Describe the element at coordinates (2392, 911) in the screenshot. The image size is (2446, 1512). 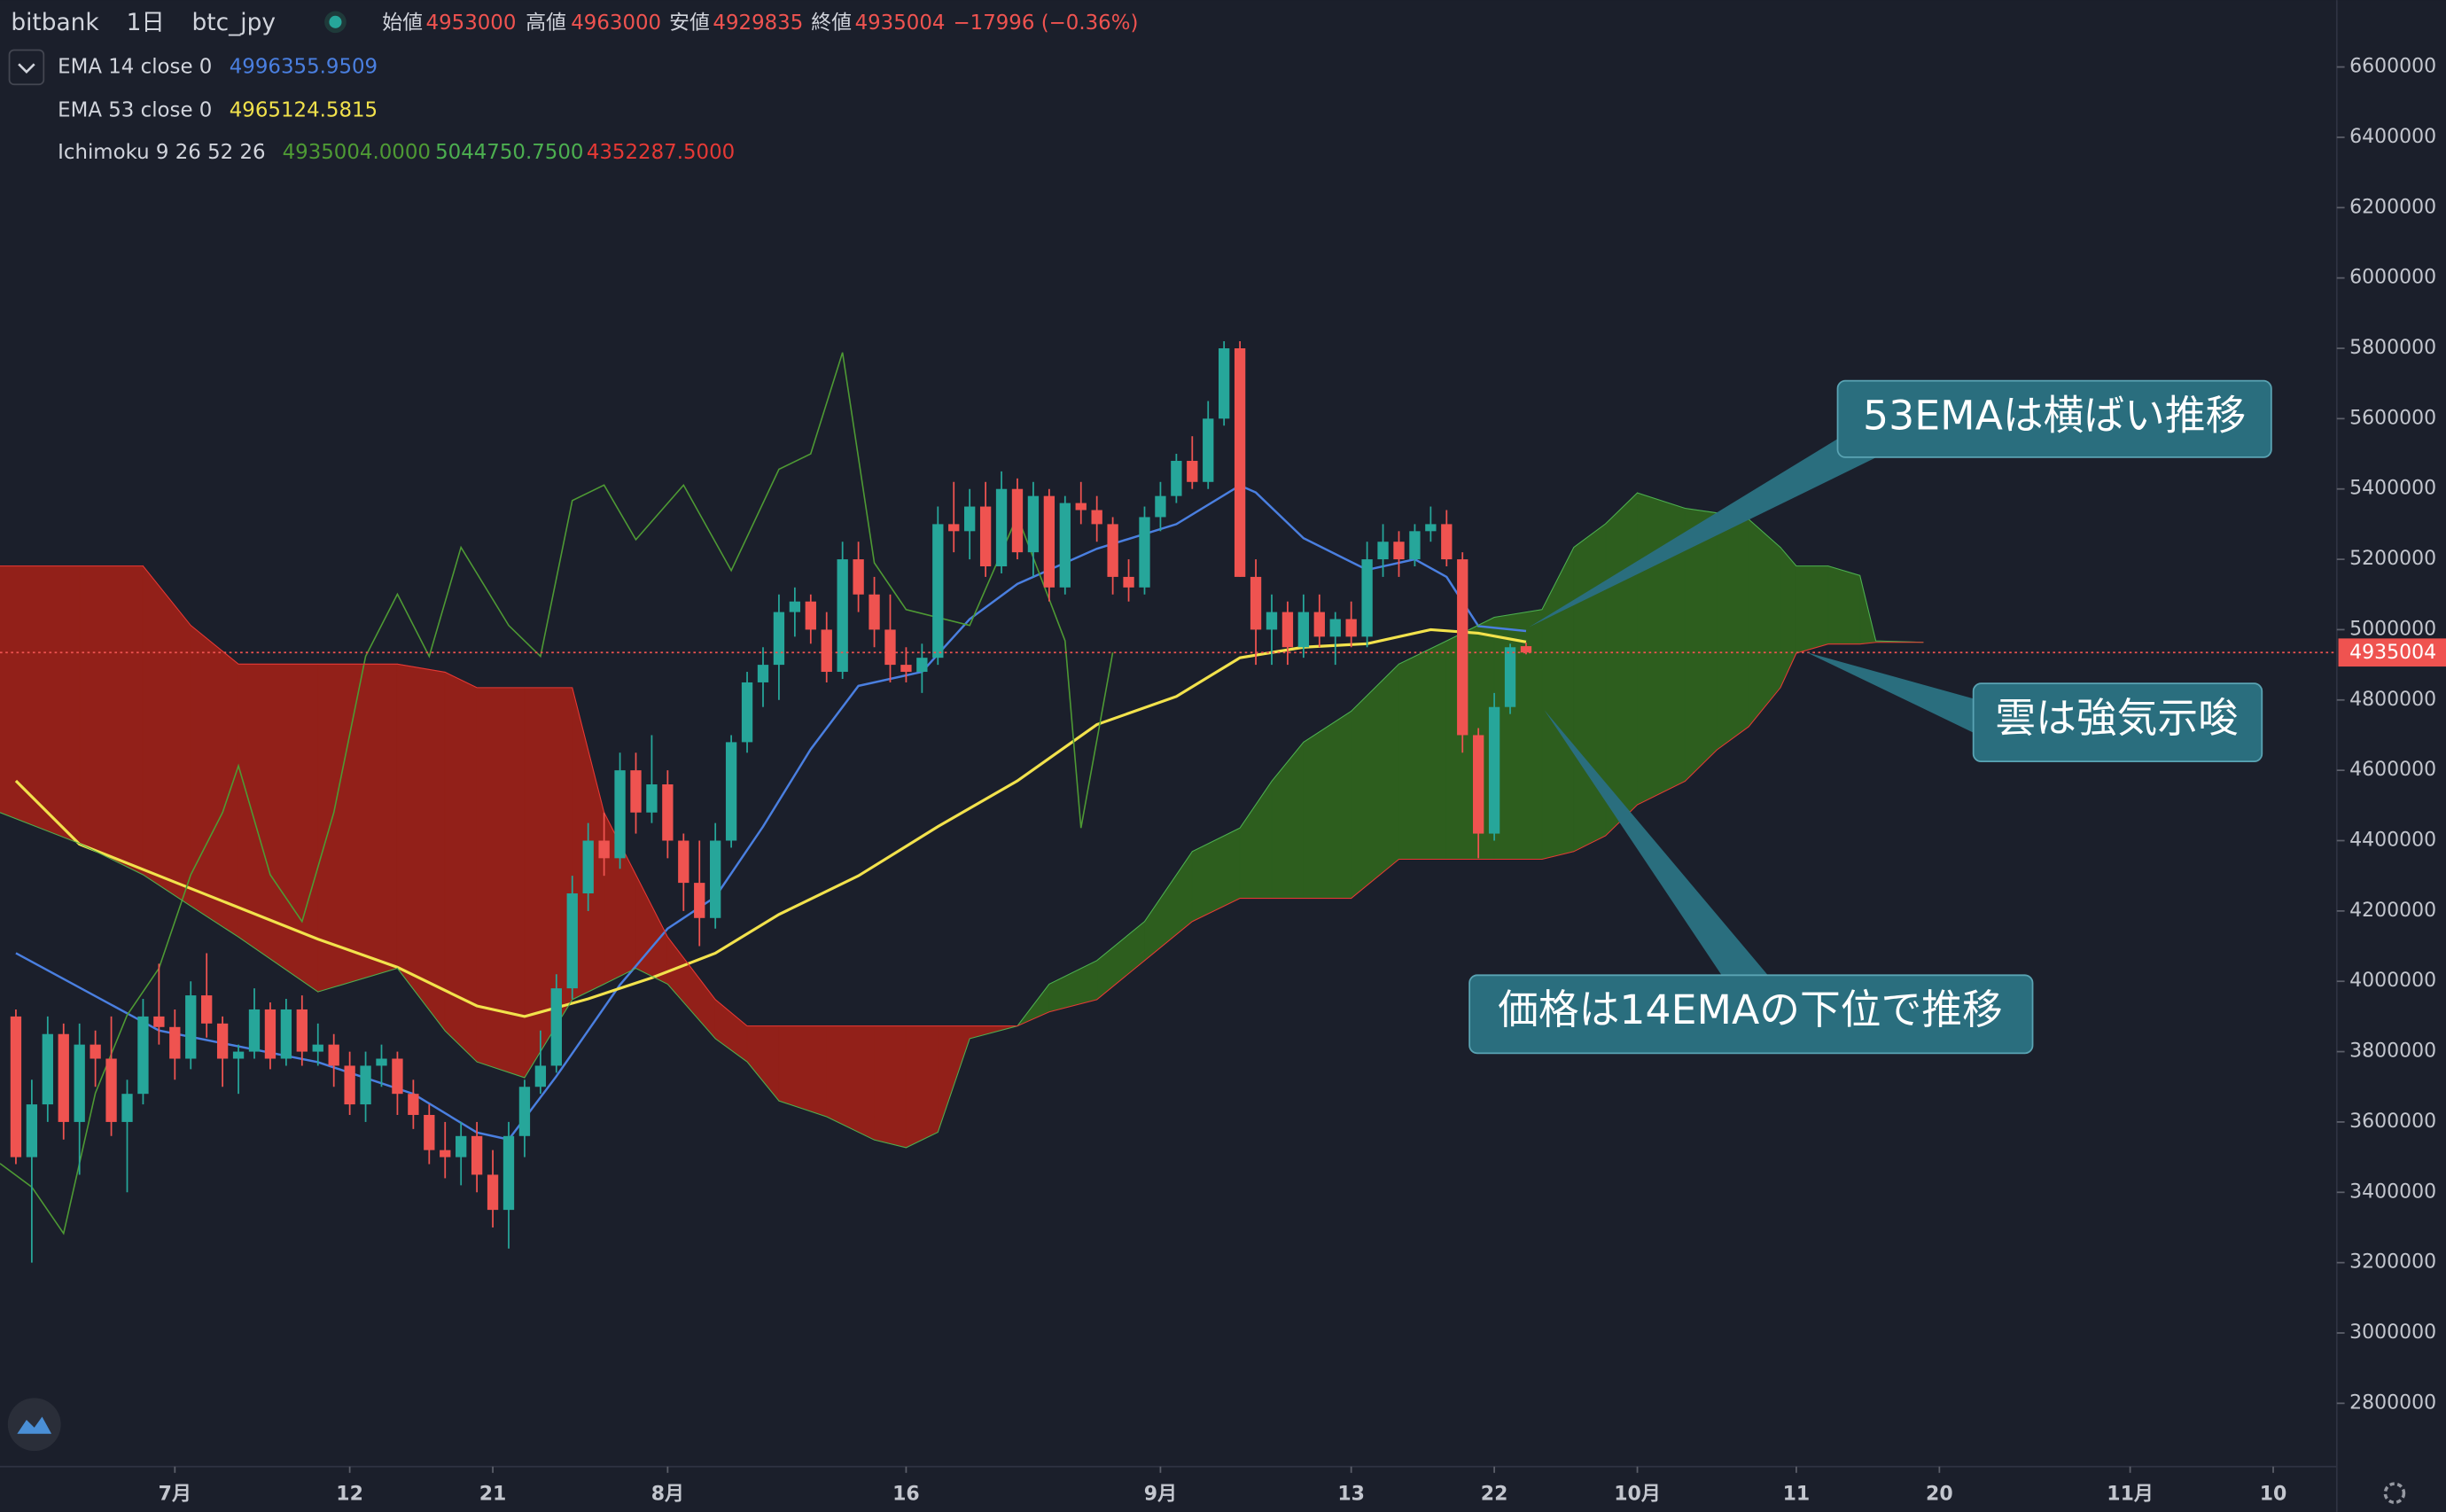
I see `y-tick-label: 4200000` at that location.